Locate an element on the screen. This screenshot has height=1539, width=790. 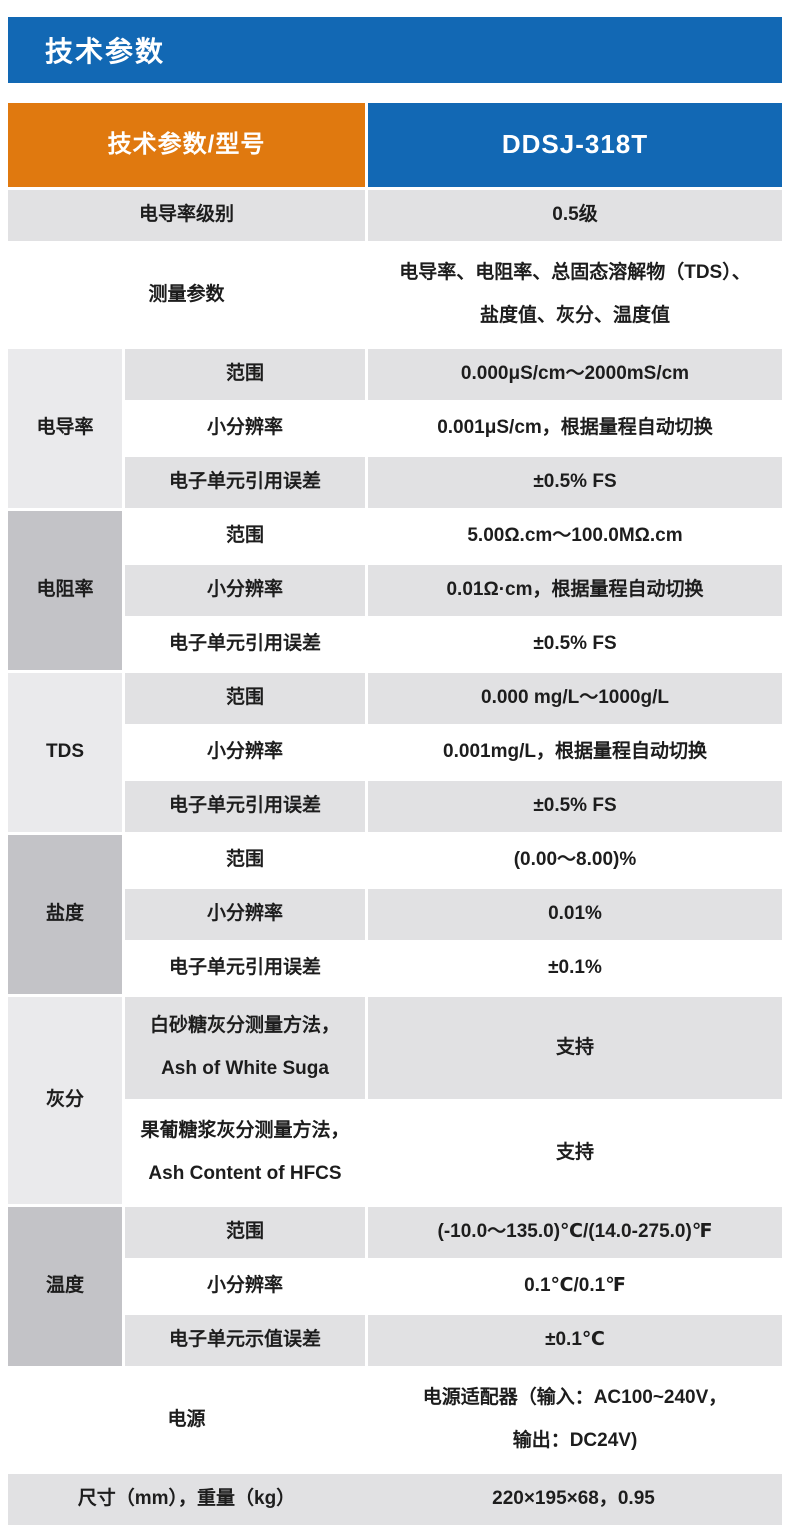
param-cell-tds: 小分辨率 is located at coordinates (245, 752).